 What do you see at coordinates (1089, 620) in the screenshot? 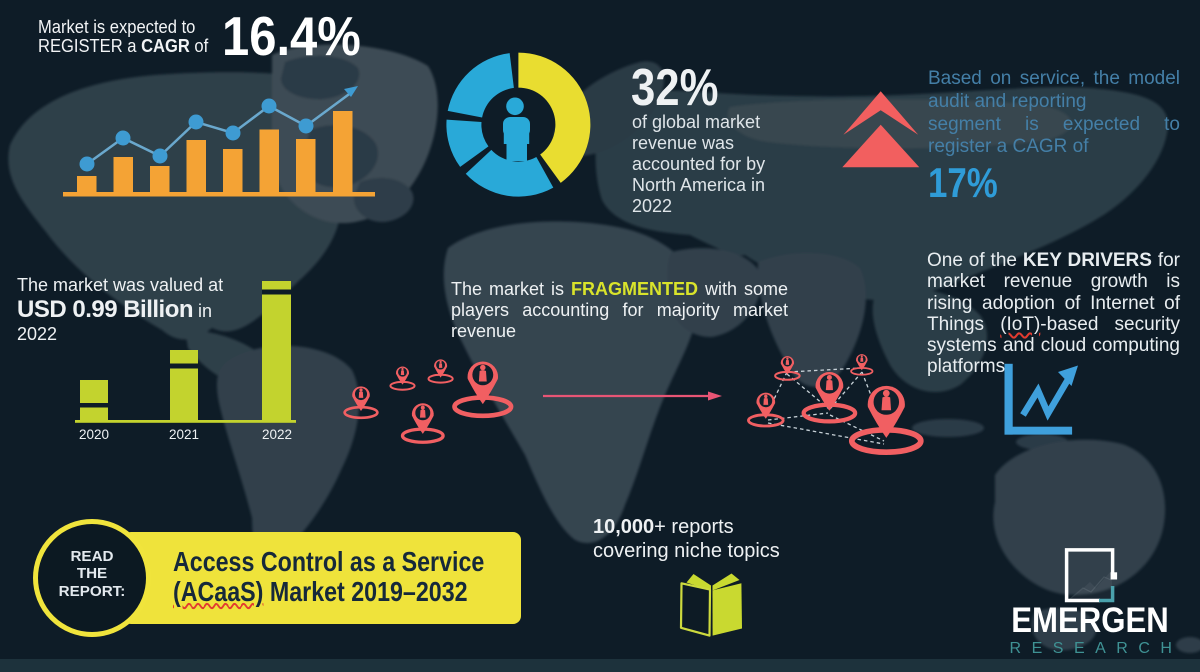
I see `svg-text: EMERGEN` at bounding box center [1089, 620].